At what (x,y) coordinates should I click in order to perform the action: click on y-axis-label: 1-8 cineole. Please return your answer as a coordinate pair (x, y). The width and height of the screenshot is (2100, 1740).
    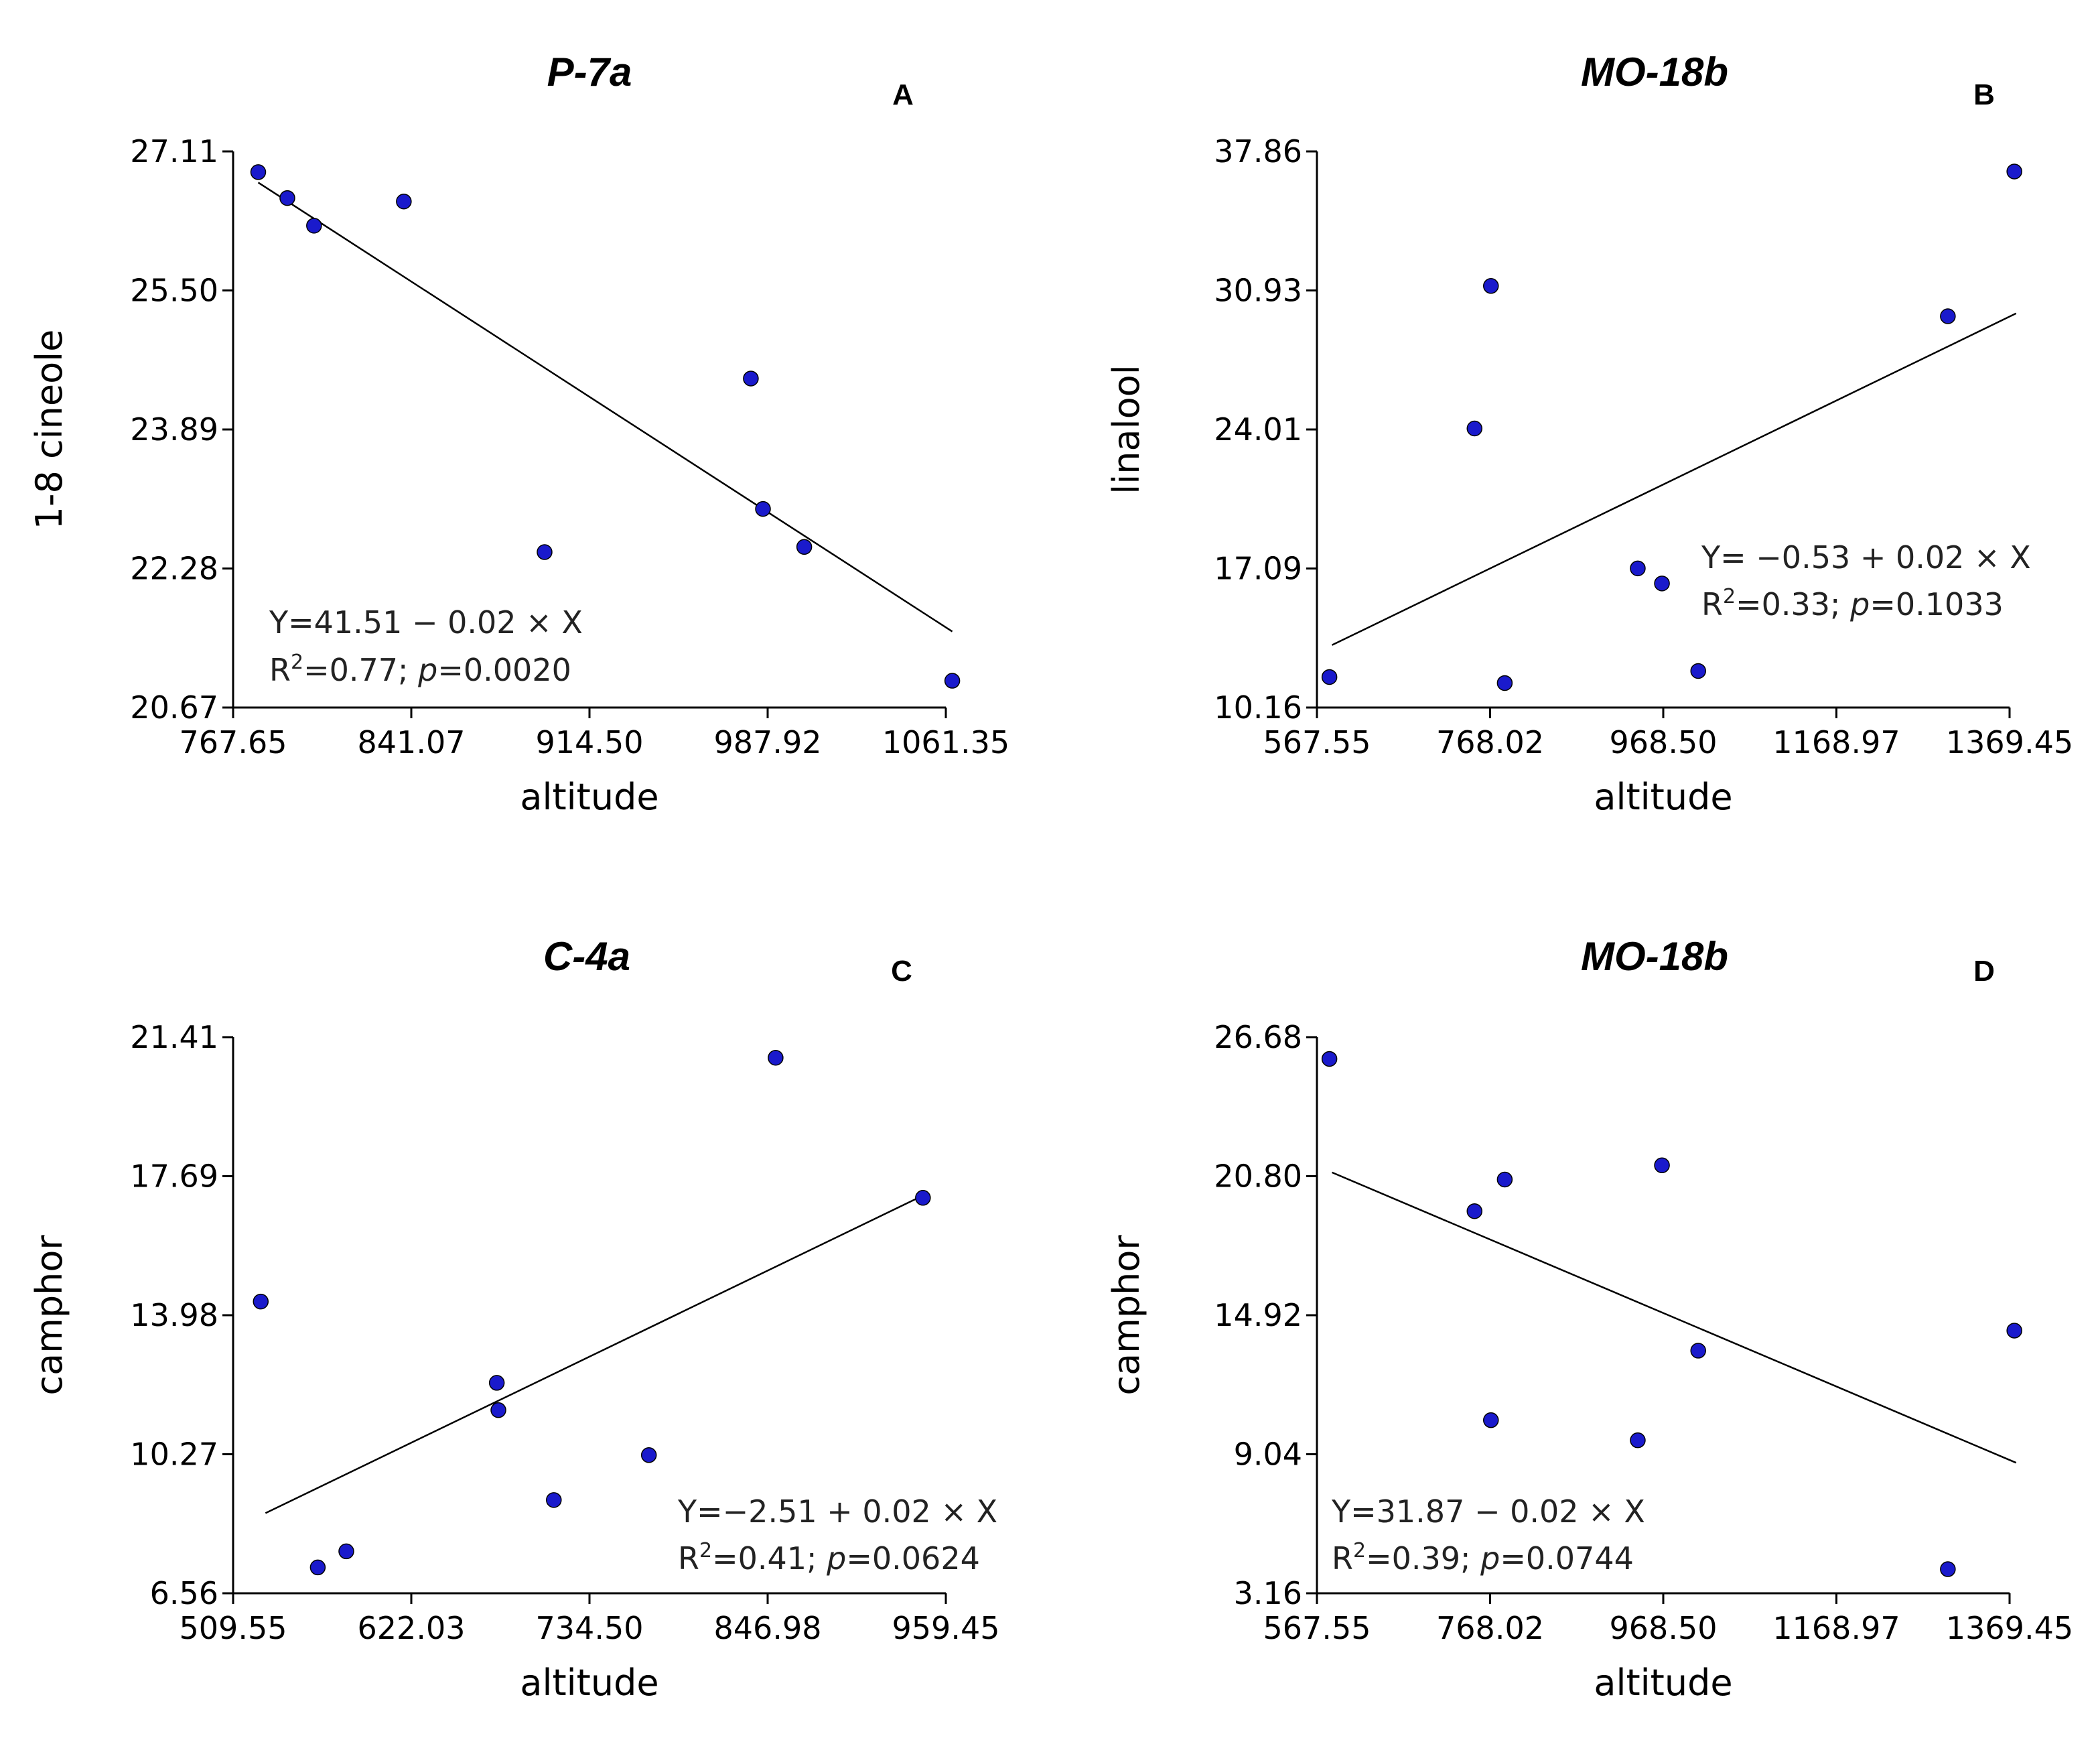
    Looking at the image, I should click on (49, 430).